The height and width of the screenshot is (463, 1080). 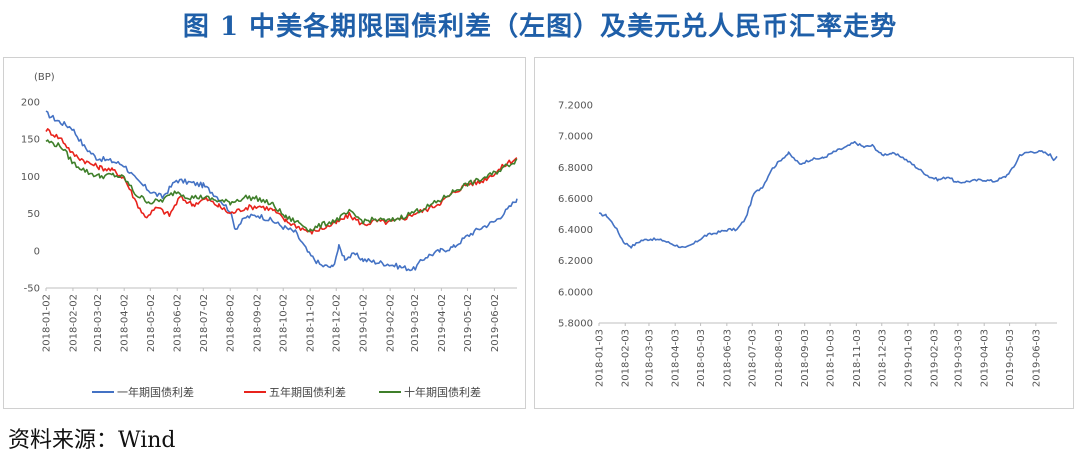 What do you see at coordinates (155, 392) in the screenshot?
I see `legend-label: 一年期国债利差` at bounding box center [155, 392].